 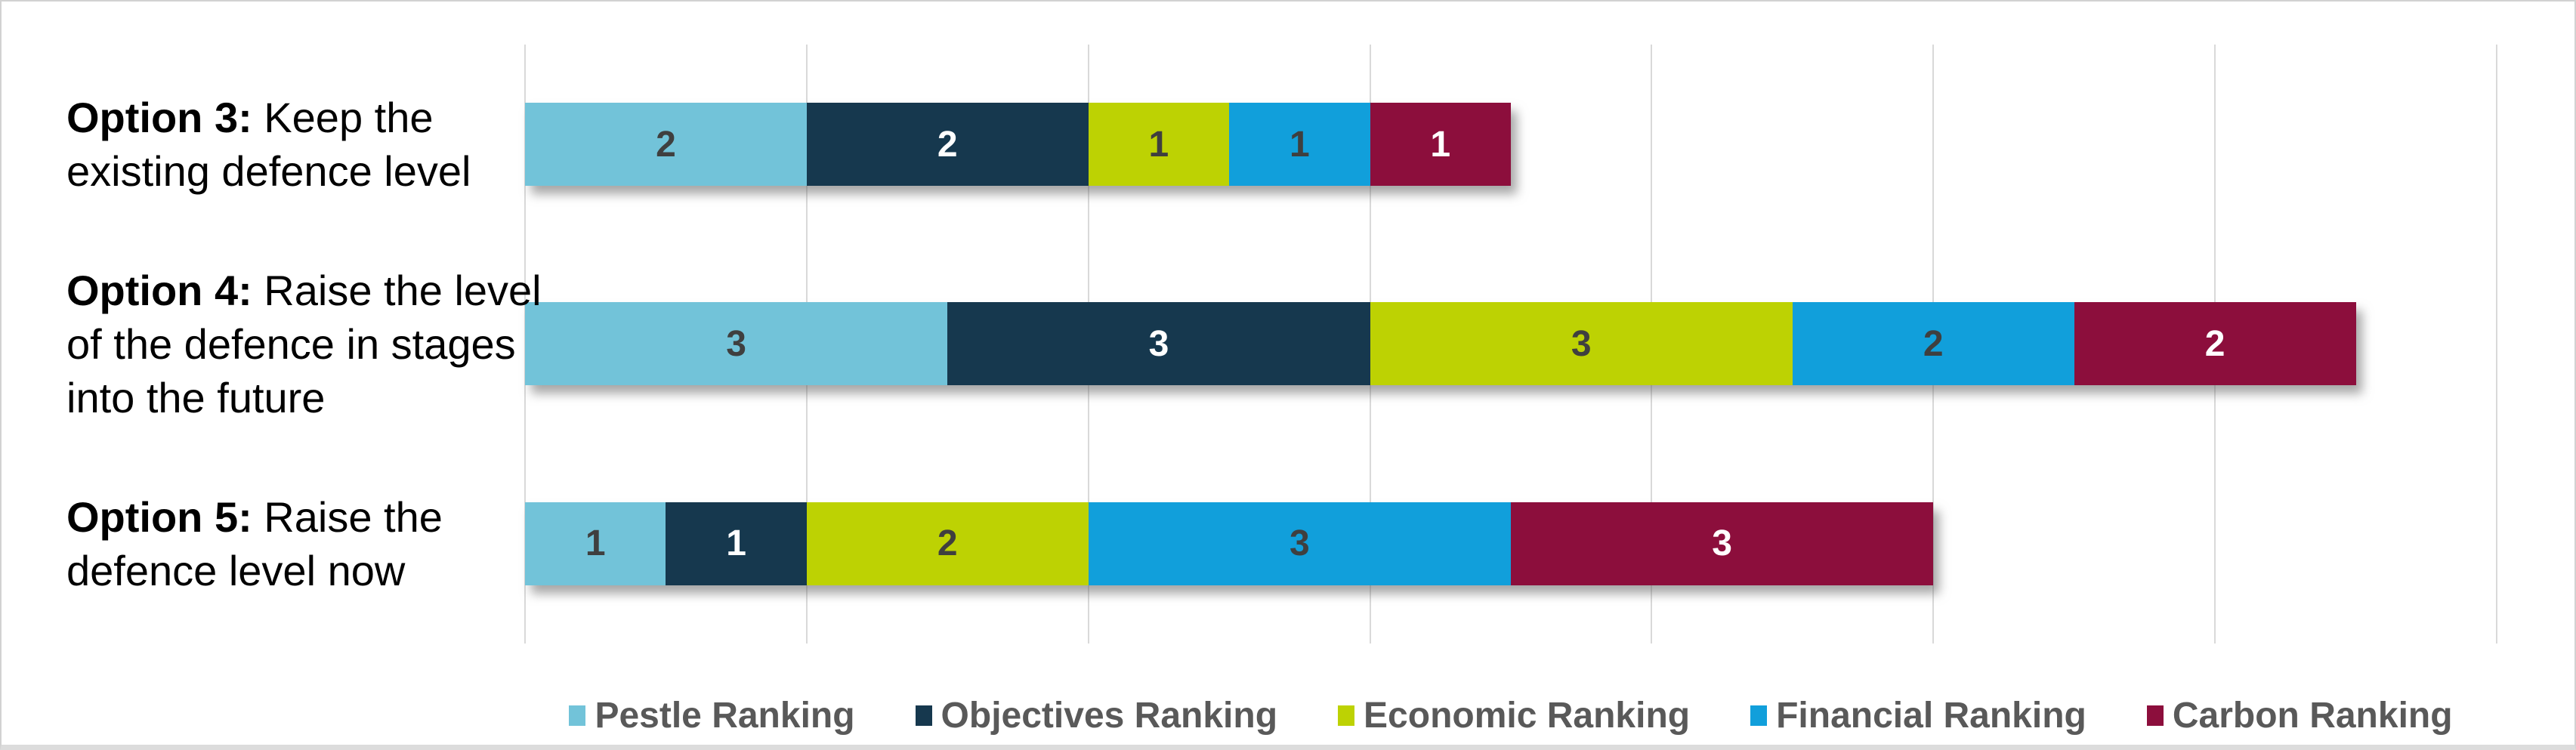 What do you see at coordinates (1931, 715) in the screenshot?
I see `legend-label: Financial Ranking` at bounding box center [1931, 715].